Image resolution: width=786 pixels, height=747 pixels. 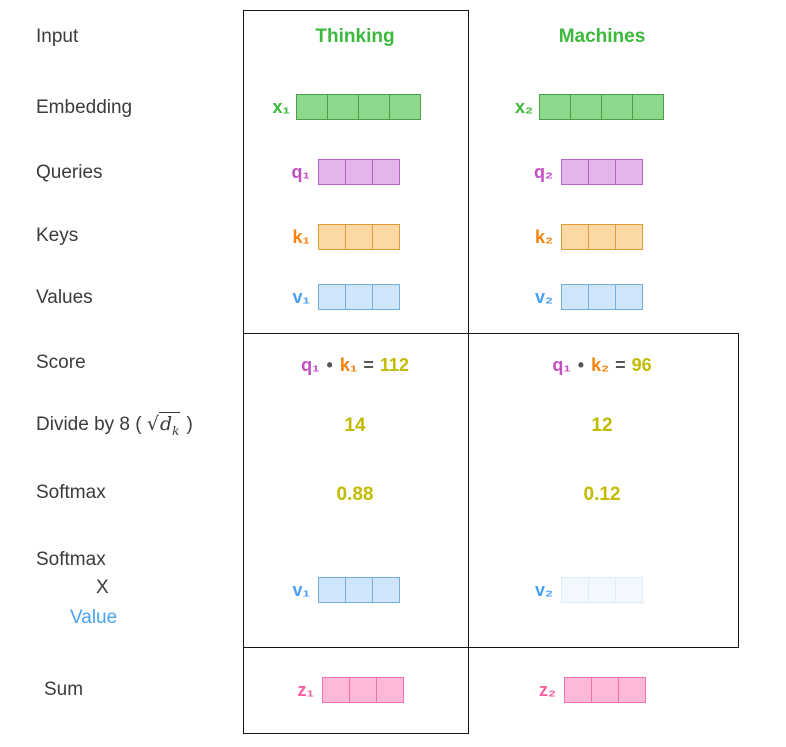 What do you see at coordinates (94, 617) in the screenshot?
I see `value-word-label: Value` at bounding box center [94, 617].